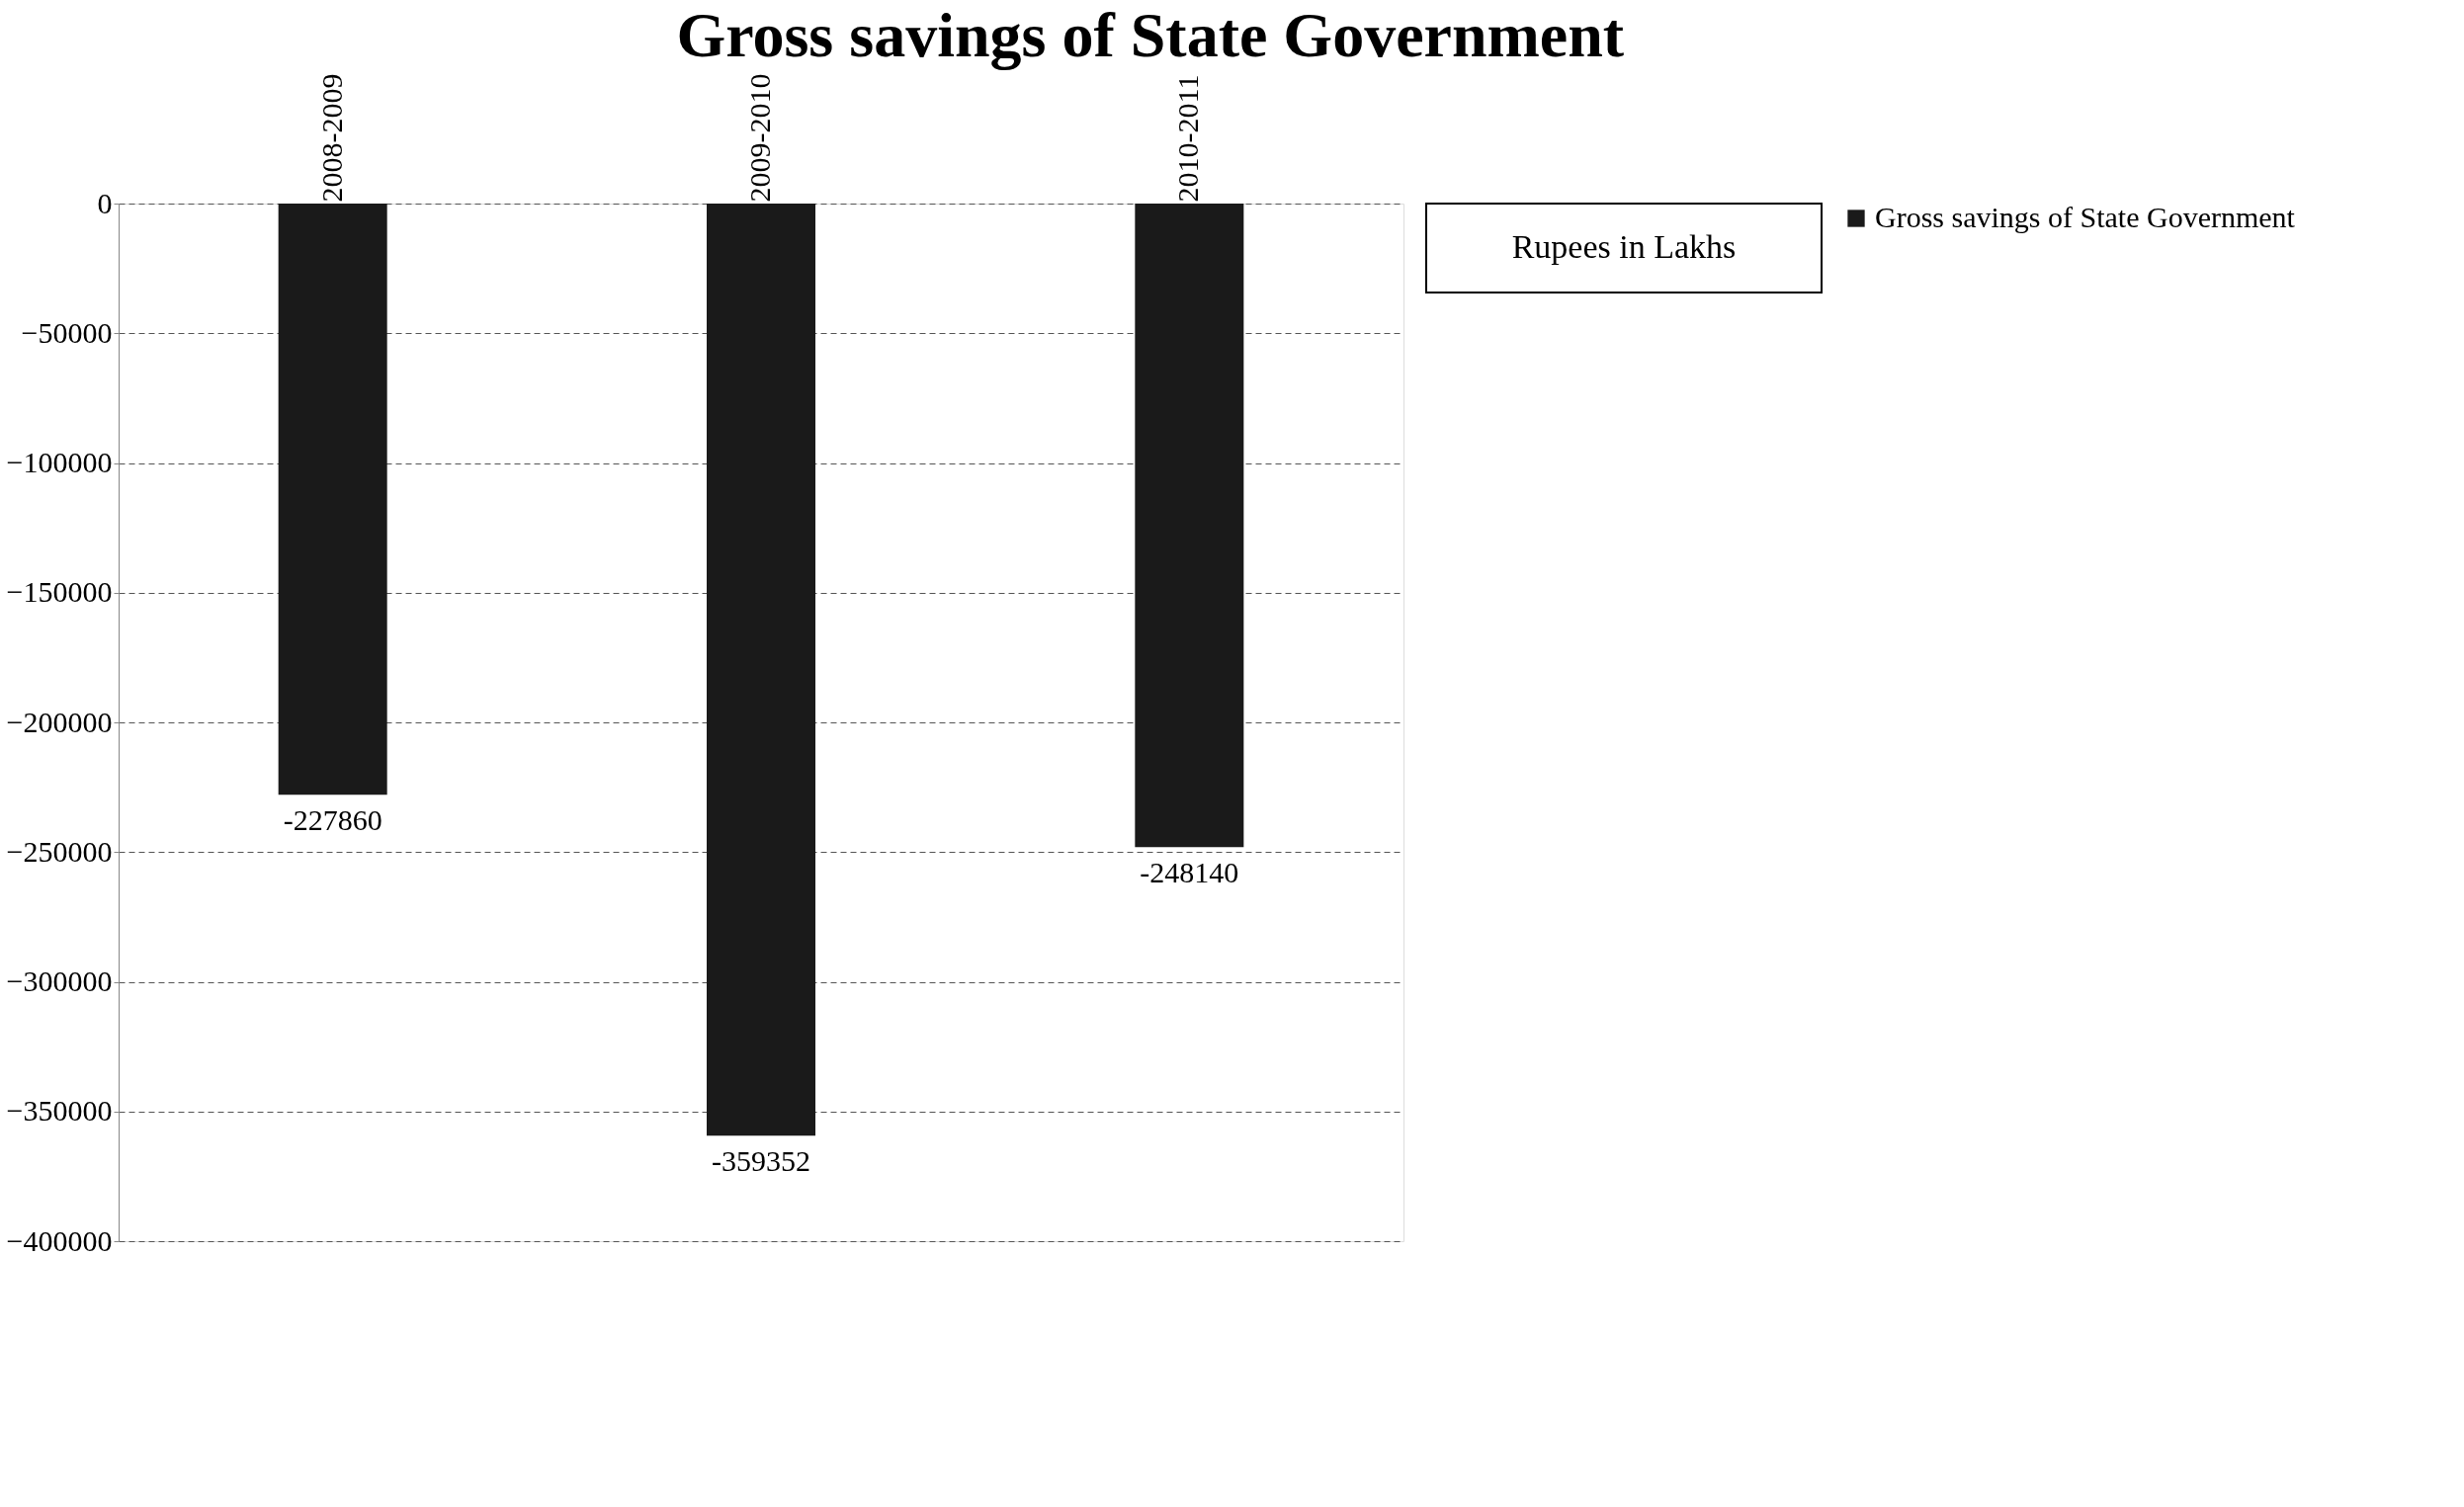 The width and height of the screenshot is (2464, 1507). Describe the element at coordinates (59, 1240) in the screenshot. I see `y-tick-label: −400000` at that location.